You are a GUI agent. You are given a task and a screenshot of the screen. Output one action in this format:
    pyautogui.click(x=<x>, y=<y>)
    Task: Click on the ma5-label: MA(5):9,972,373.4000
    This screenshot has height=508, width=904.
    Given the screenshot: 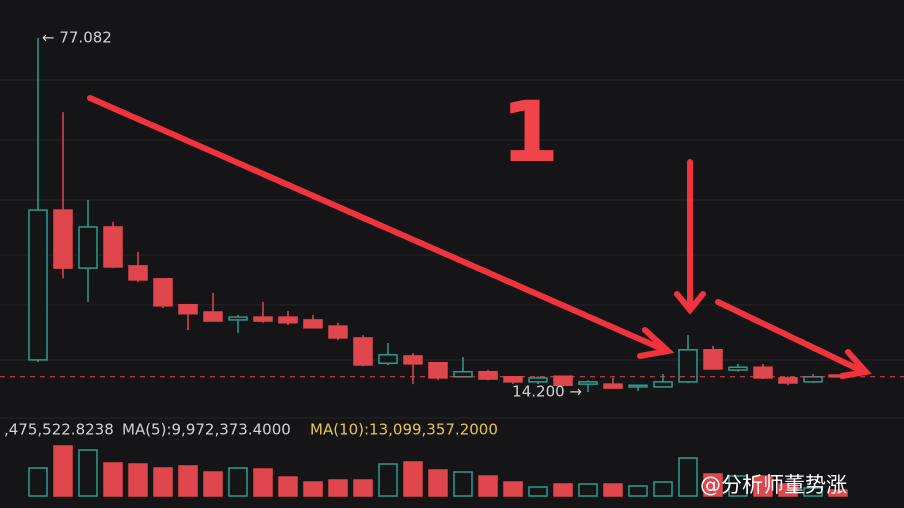 What is the action you would take?
    pyautogui.click(x=206, y=430)
    